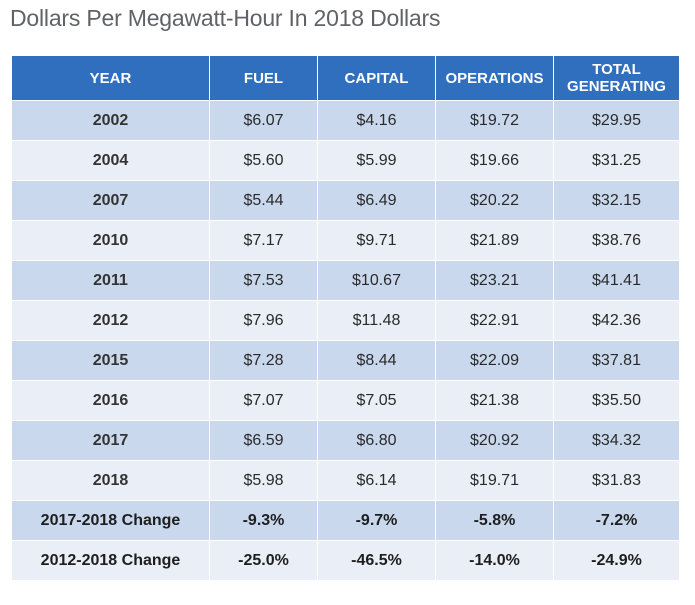  What do you see at coordinates (494, 360) in the screenshot?
I see `operations-cell: $22.09` at bounding box center [494, 360].